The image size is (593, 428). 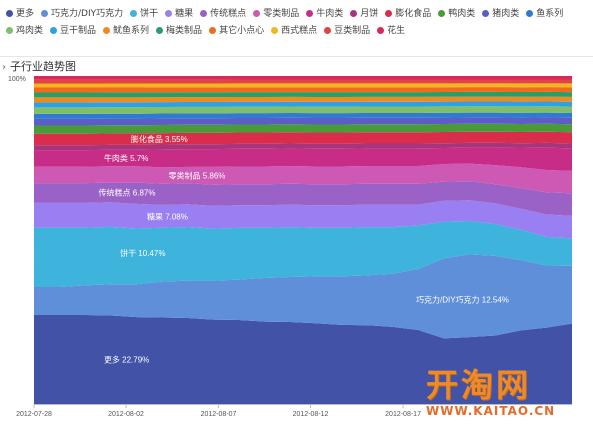 I want to click on section-divider, so click(x=296, y=56).